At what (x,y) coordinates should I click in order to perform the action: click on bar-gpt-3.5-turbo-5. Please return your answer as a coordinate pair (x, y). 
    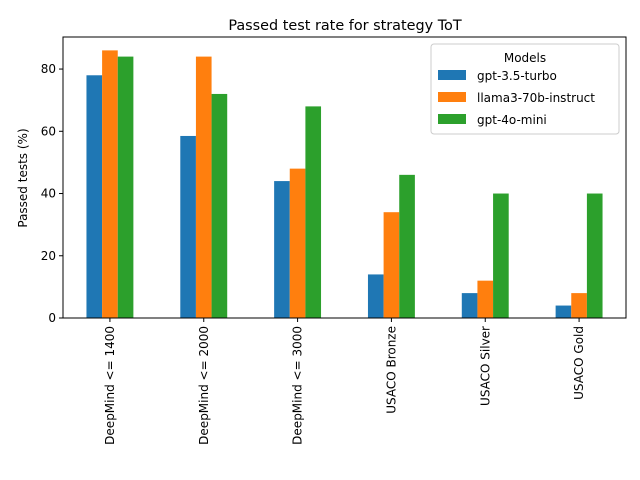
    Looking at the image, I should click on (563, 311).